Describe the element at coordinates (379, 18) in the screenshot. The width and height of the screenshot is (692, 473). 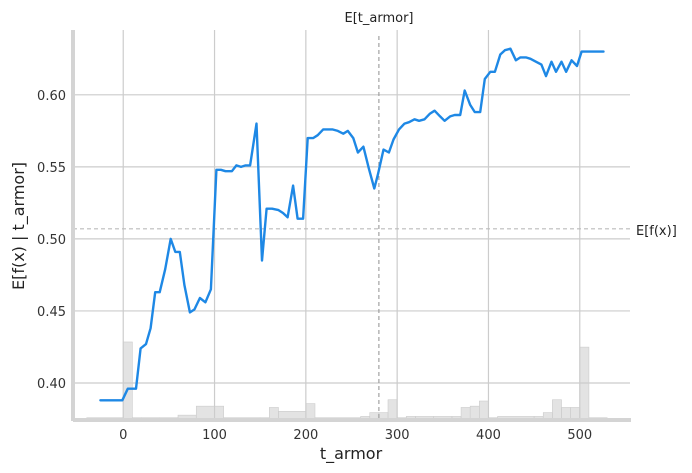
I see `expected-feature-label: E[t_armor]` at that location.